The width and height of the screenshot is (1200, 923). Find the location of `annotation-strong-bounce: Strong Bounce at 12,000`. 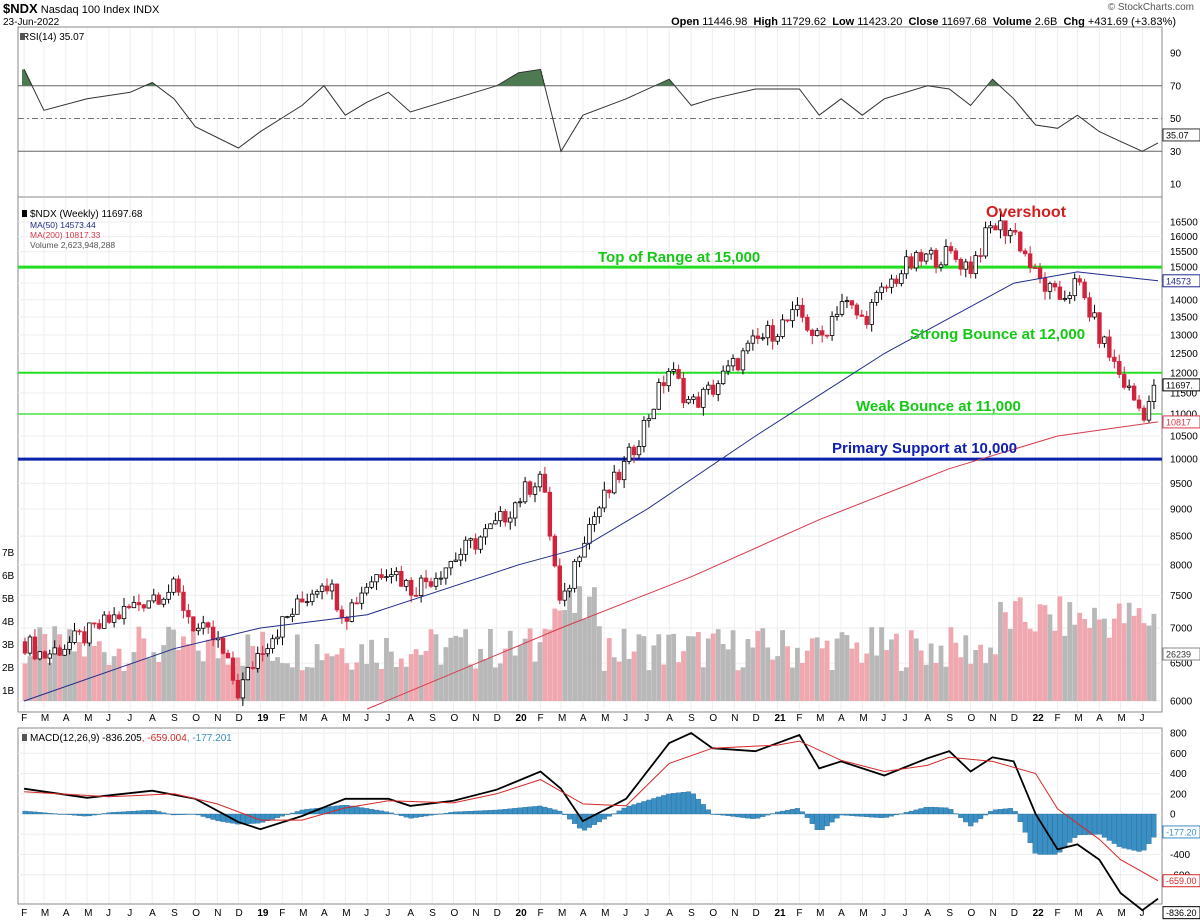

annotation-strong-bounce: Strong Bounce at 12,000 is located at coordinates (997, 334).